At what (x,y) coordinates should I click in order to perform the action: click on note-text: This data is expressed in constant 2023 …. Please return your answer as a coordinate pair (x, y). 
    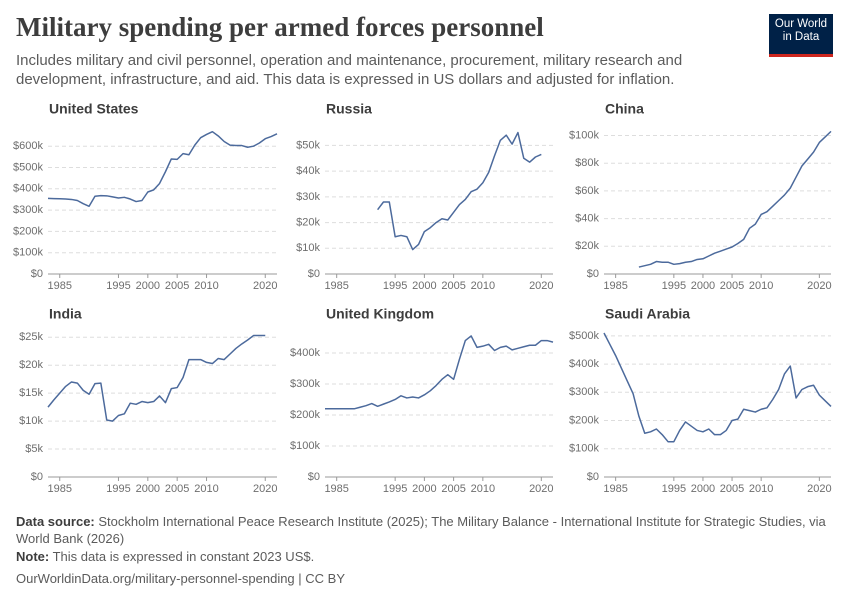
    Looking at the image, I should click on (183, 556).